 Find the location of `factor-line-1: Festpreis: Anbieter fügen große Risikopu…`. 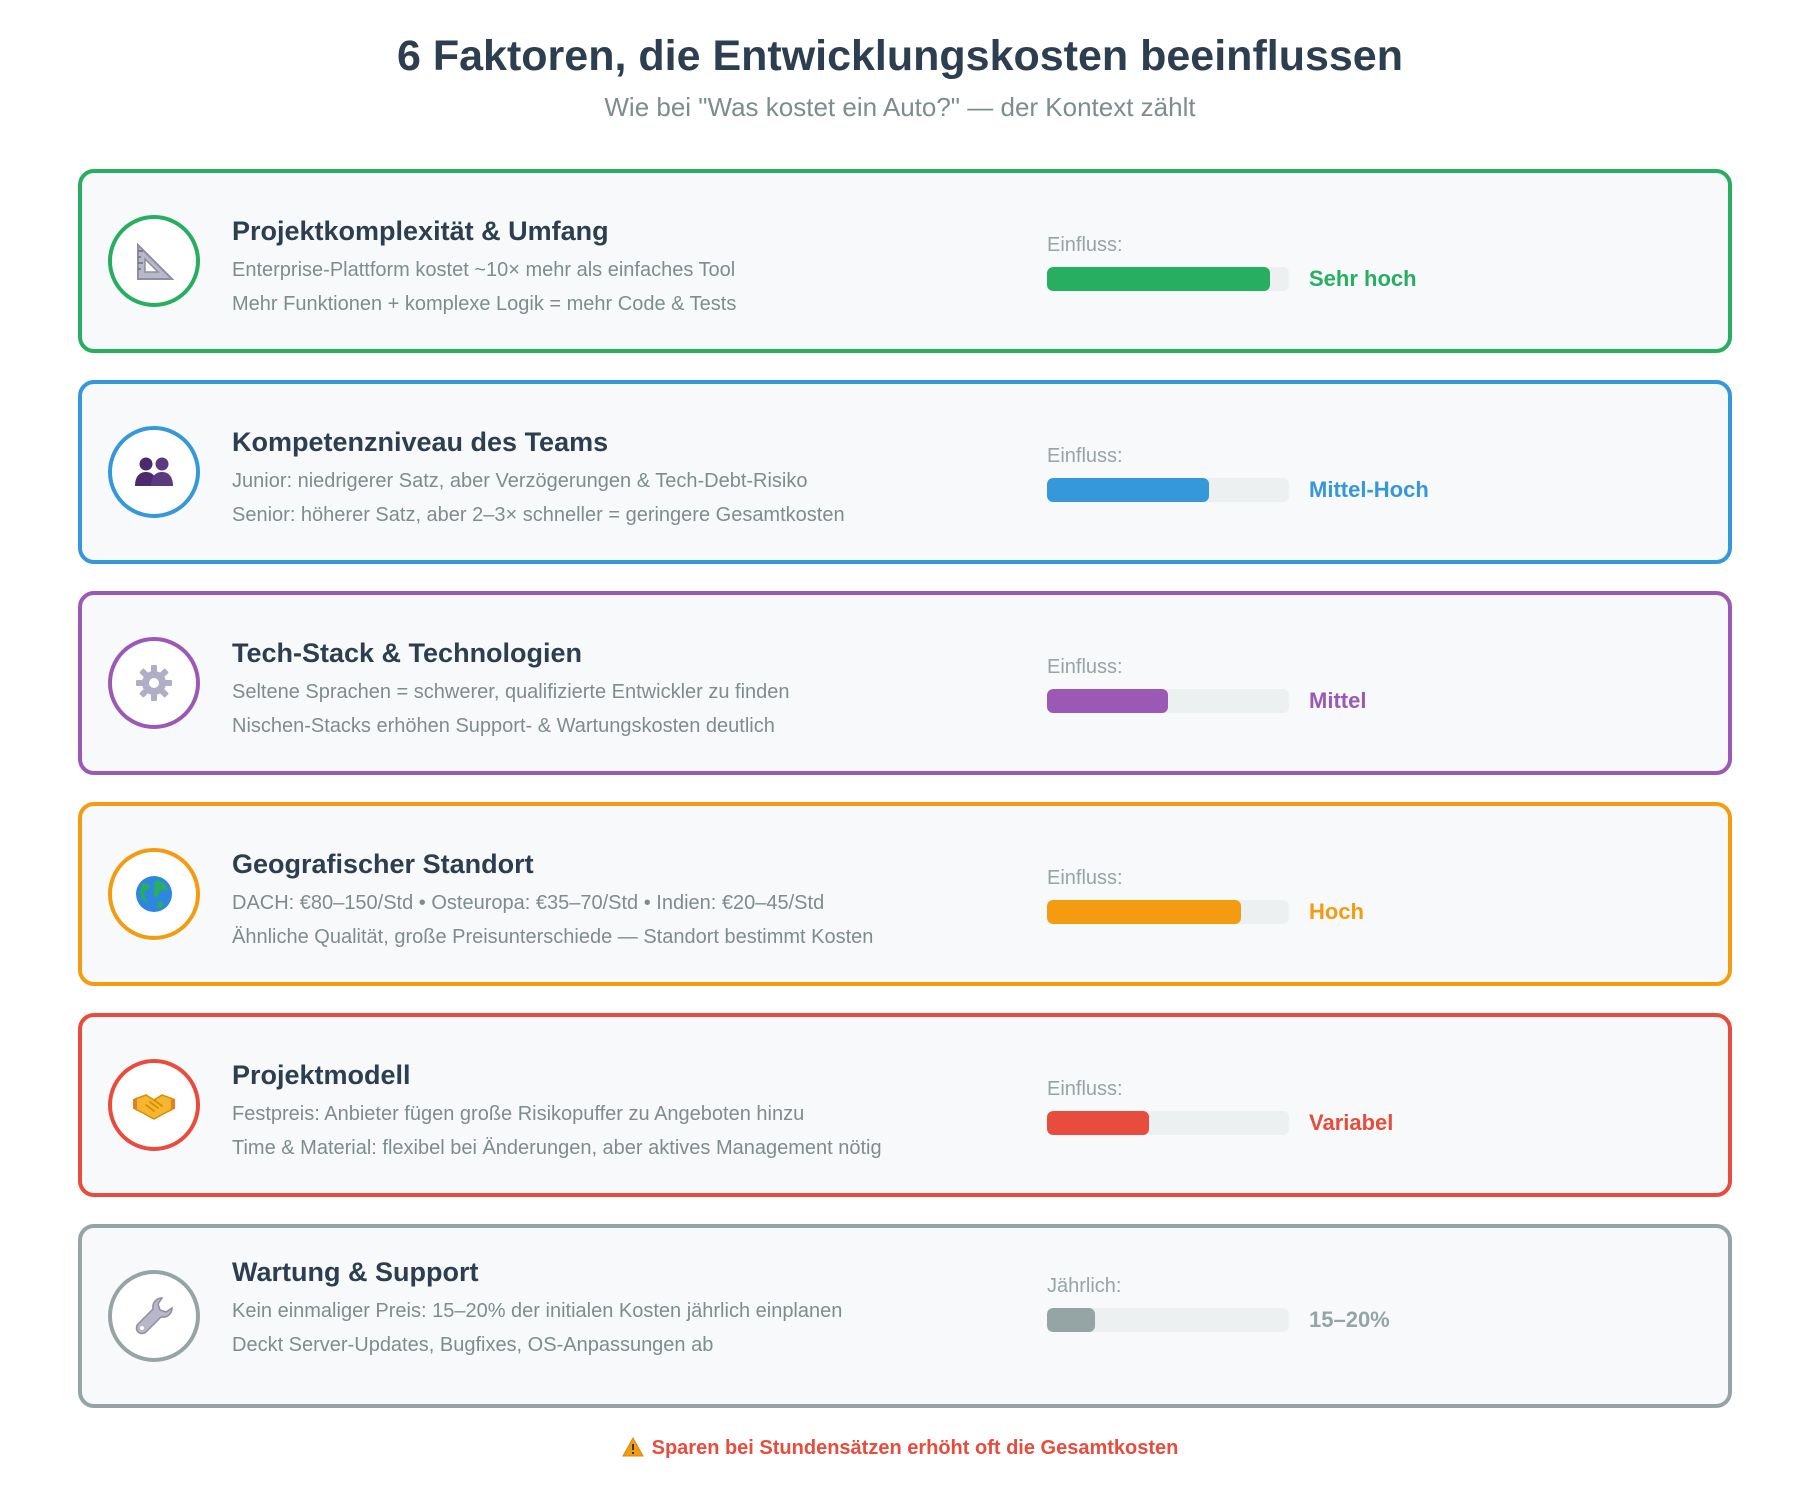

factor-line-1: Festpreis: Anbieter fügen große Risikopu… is located at coordinates (518, 1114).